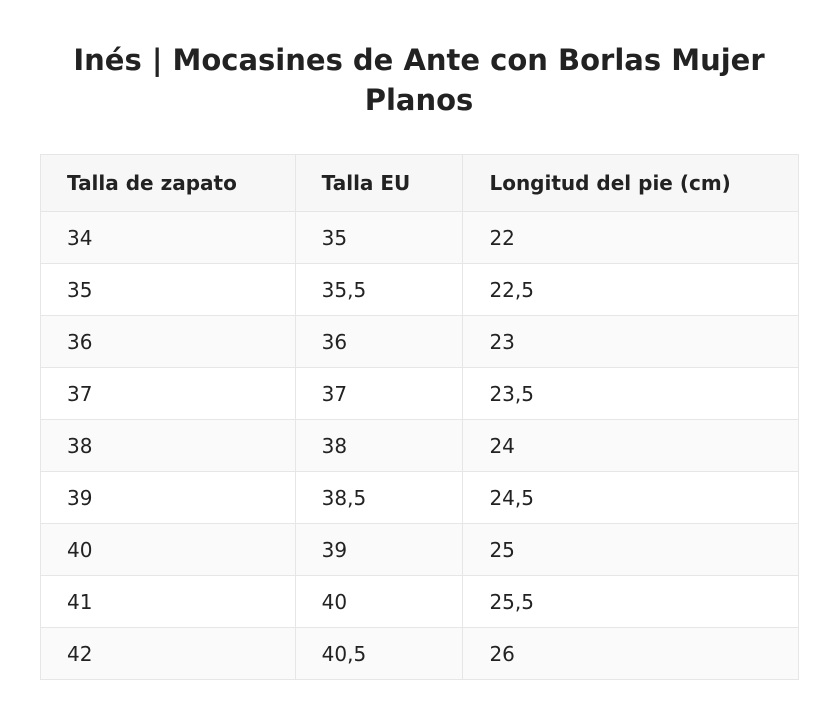 This screenshot has width=837, height=720. Describe the element at coordinates (630, 549) in the screenshot. I see `foot-length-cell: 25` at that location.